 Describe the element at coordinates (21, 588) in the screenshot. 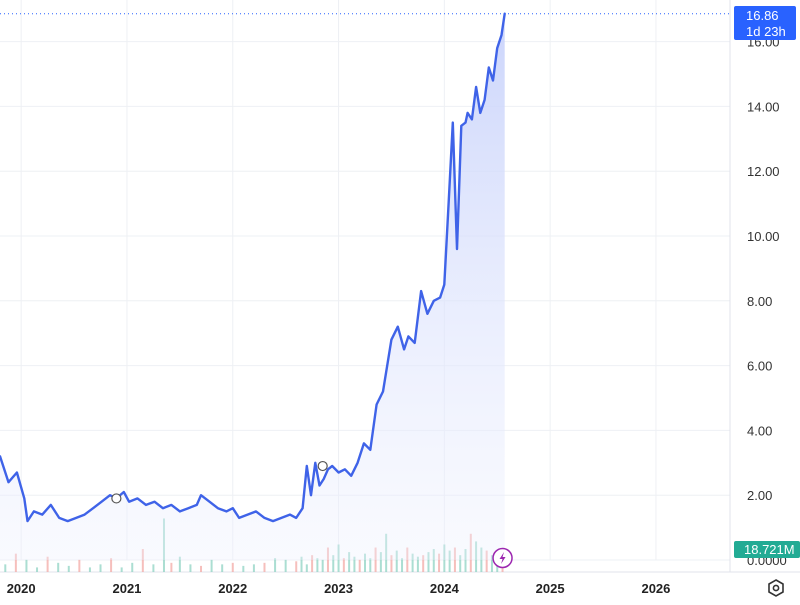

I see `x-tick-label: 2020` at that location.